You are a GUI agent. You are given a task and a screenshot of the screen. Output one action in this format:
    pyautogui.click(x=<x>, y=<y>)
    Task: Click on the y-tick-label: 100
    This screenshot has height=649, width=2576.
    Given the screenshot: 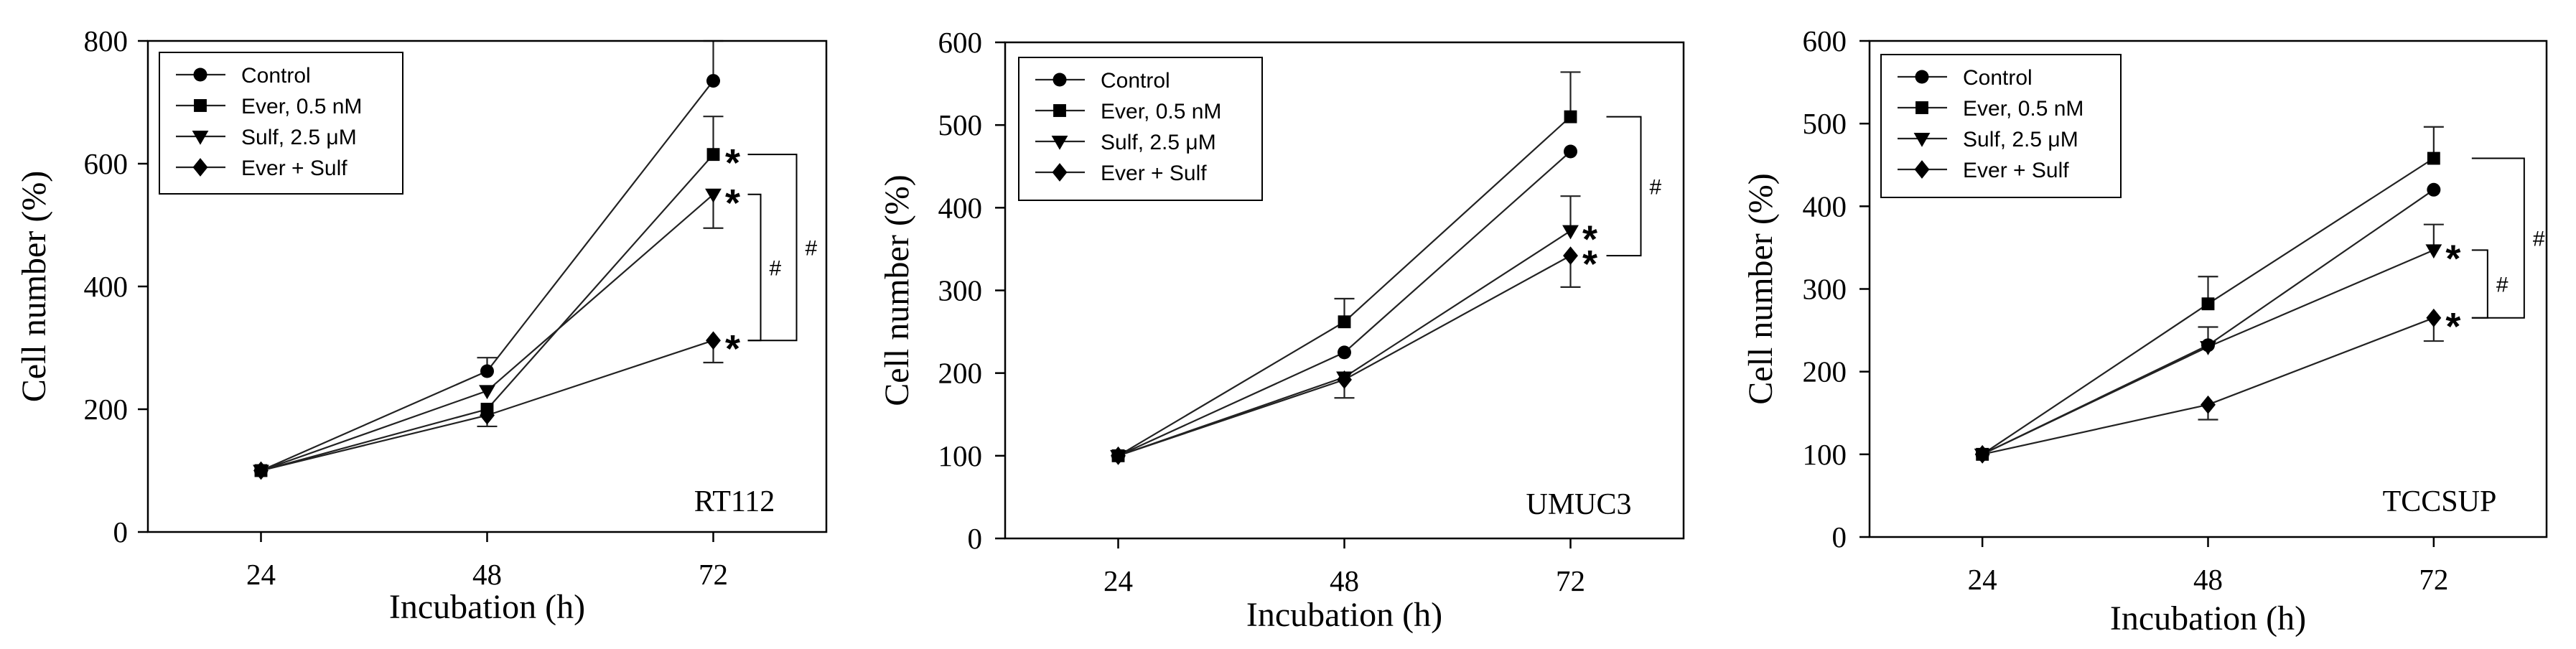 What is the action you would take?
    pyautogui.click(x=1825, y=454)
    